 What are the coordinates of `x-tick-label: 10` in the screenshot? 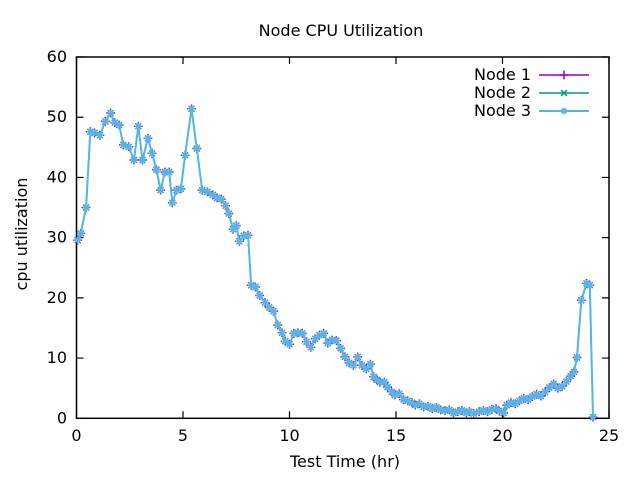 It's located at (289, 435).